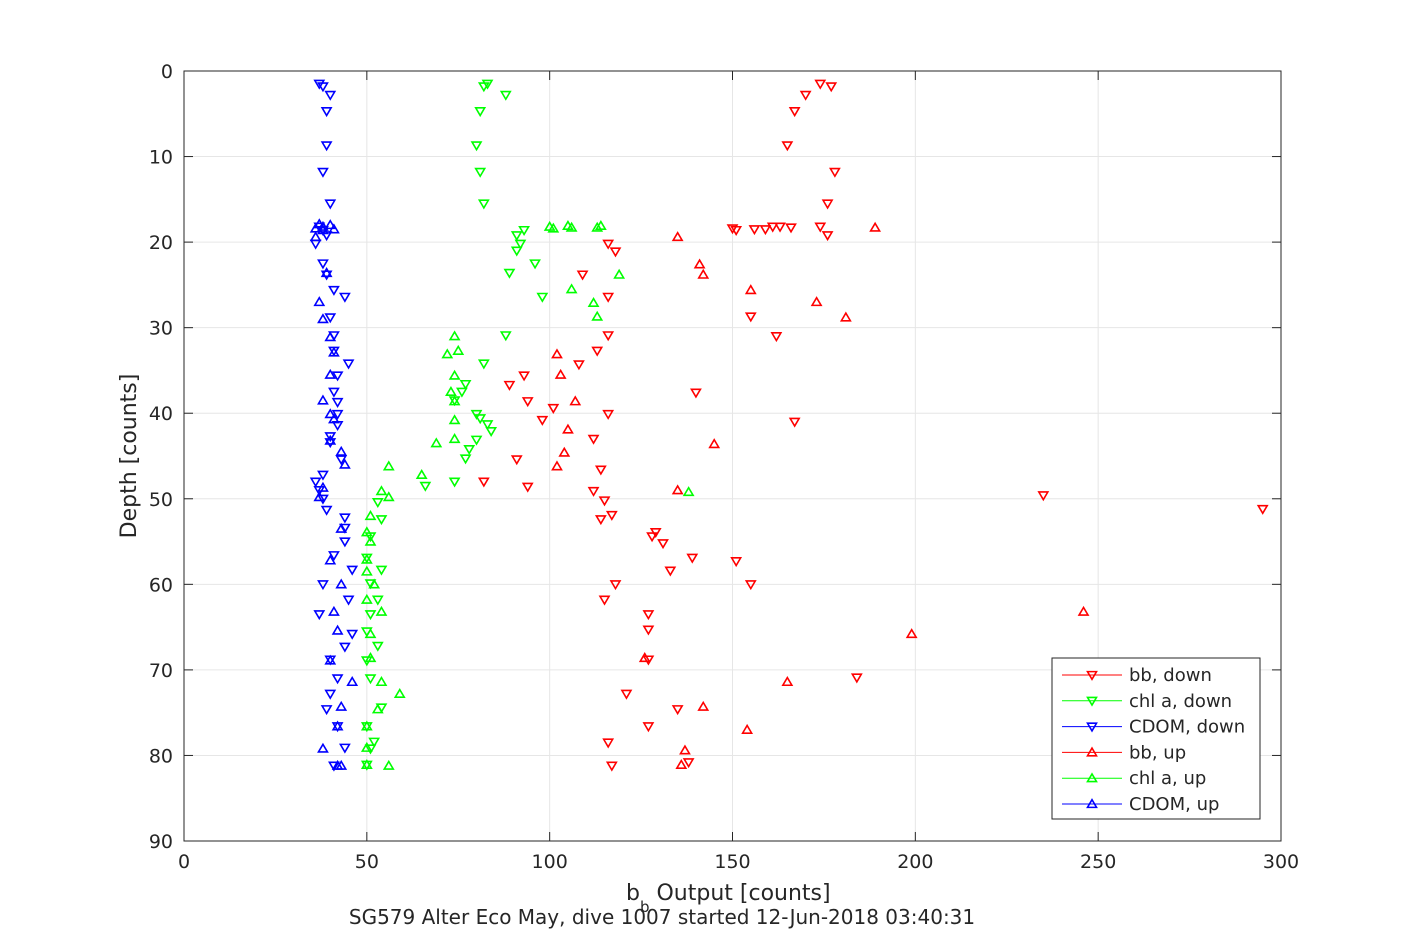 The width and height of the screenshot is (1417, 945). I want to click on legend-item: CDOM, down, so click(1153, 727).